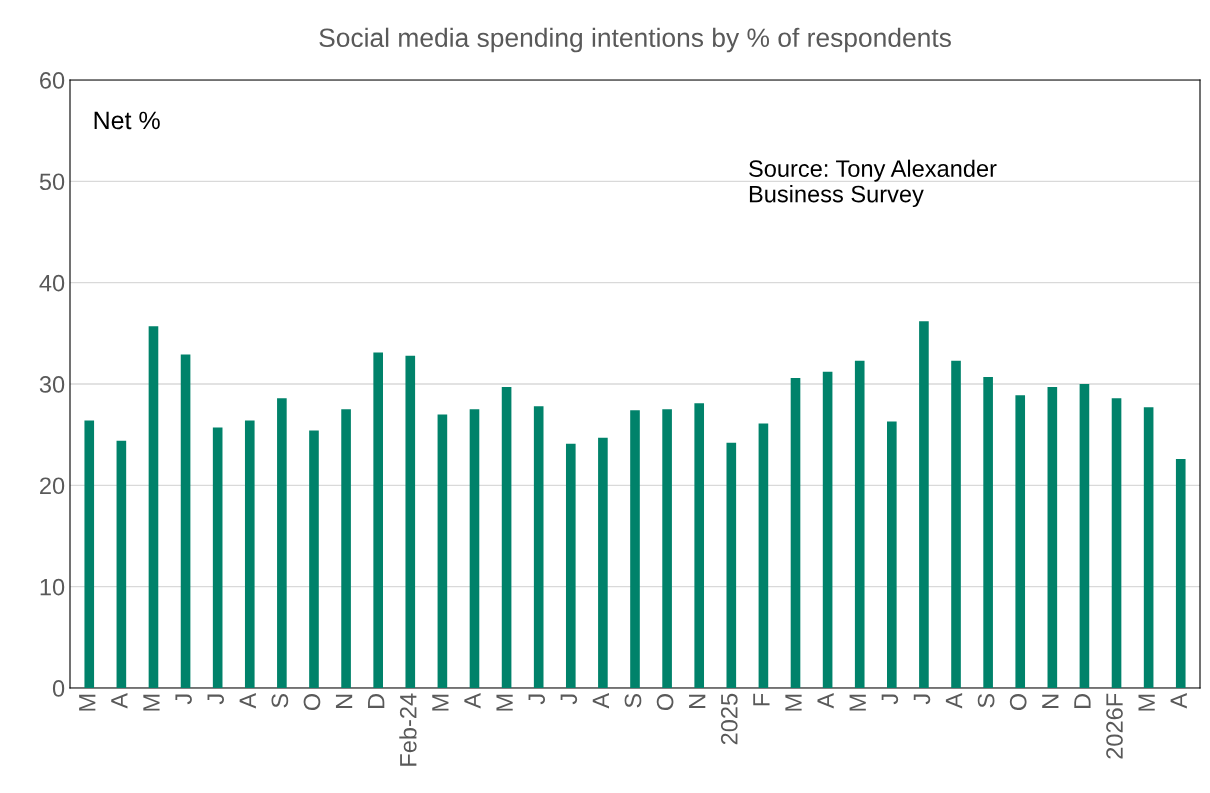 The image size is (1210, 793). What do you see at coordinates (408, 729) in the screenshot?
I see `x-tick-label: Feb-24` at bounding box center [408, 729].